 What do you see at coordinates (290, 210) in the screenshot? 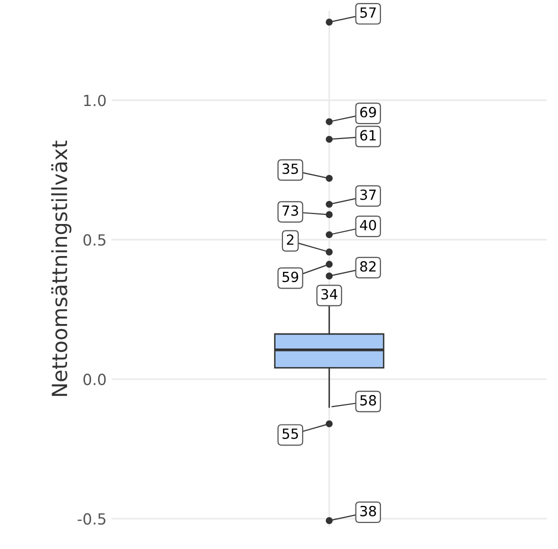
I see `annotation: 73` at bounding box center [290, 210].